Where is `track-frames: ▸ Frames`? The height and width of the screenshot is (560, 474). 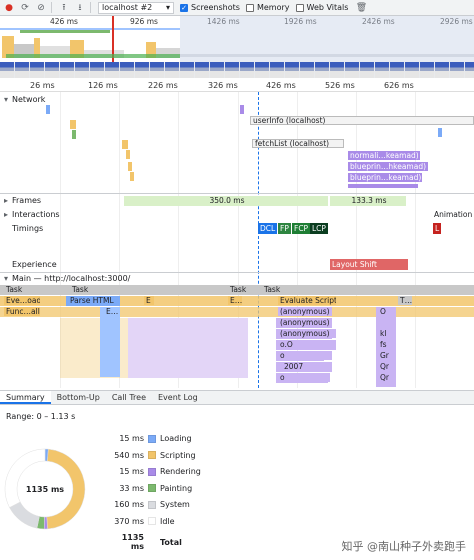 track-frames: ▸ Frames is located at coordinates (22, 200).